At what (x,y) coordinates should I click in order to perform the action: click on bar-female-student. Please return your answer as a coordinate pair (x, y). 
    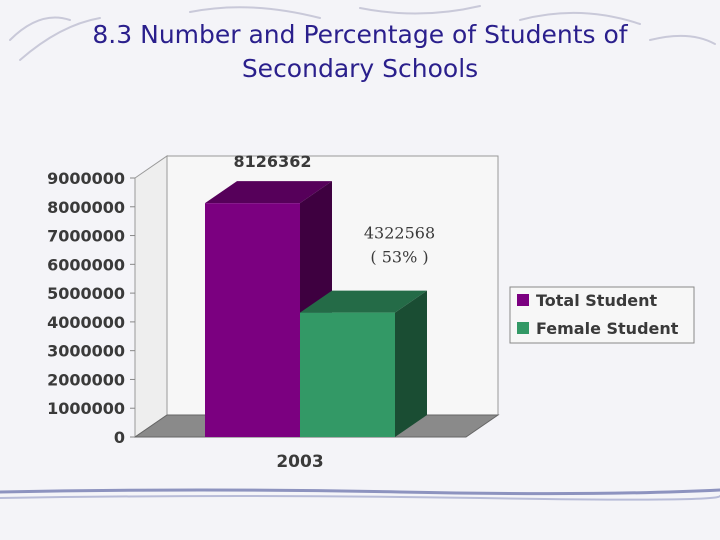
    Looking at the image, I should click on (363, 363).